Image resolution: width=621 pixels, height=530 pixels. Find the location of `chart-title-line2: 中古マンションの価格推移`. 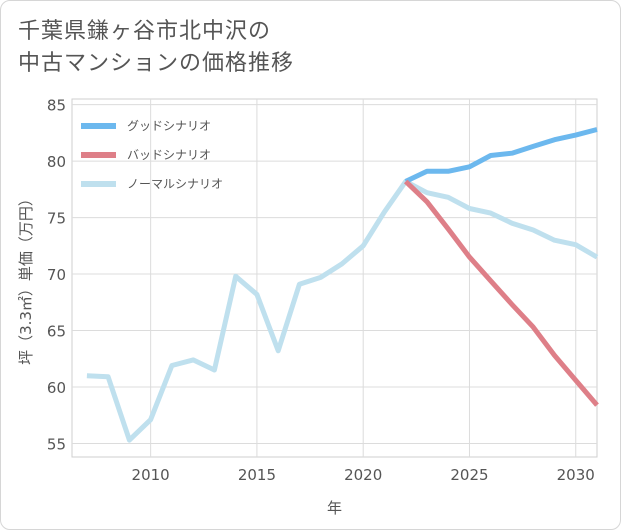

chart-title-line2: 中古マンションの価格推移 is located at coordinates (156, 63).